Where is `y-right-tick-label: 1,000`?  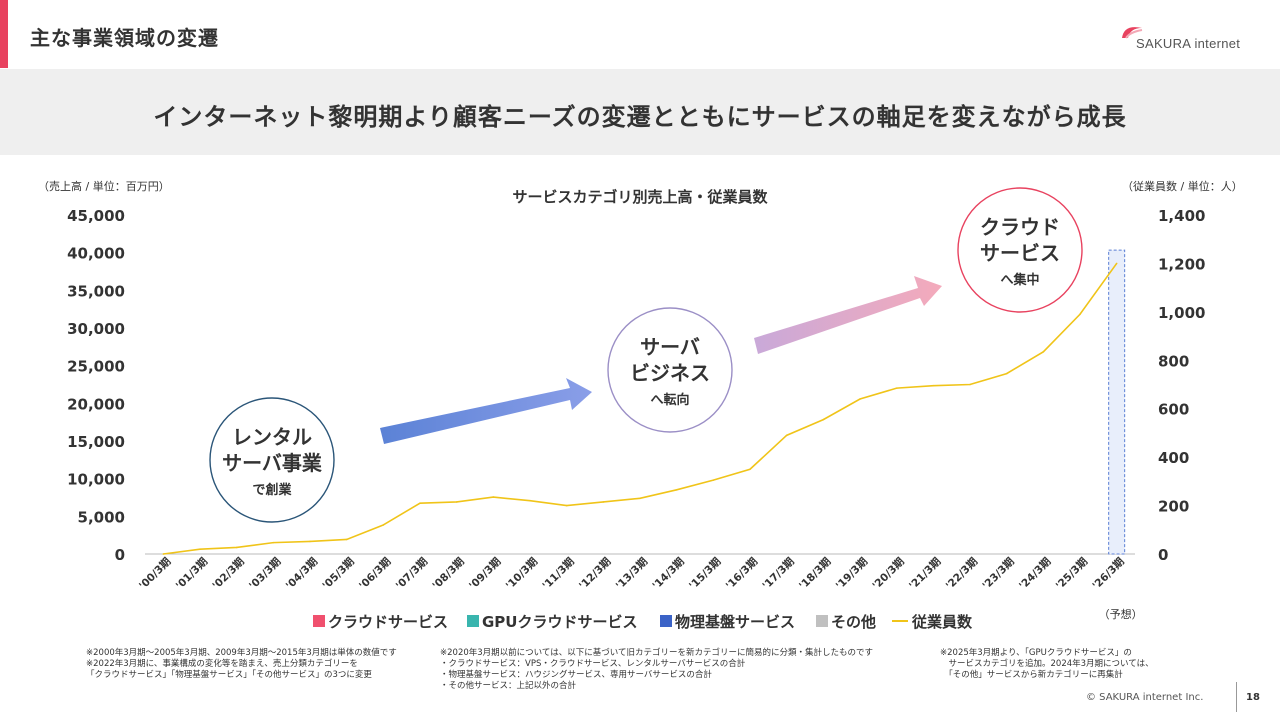
y-right-tick-label: 1,000 is located at coordinates (1181, 313).